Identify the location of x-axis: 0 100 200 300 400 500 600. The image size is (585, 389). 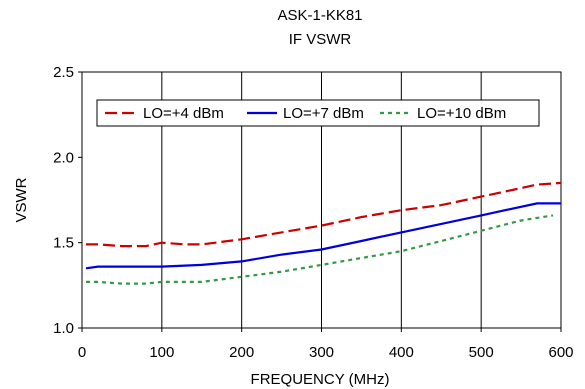
(326, 344).